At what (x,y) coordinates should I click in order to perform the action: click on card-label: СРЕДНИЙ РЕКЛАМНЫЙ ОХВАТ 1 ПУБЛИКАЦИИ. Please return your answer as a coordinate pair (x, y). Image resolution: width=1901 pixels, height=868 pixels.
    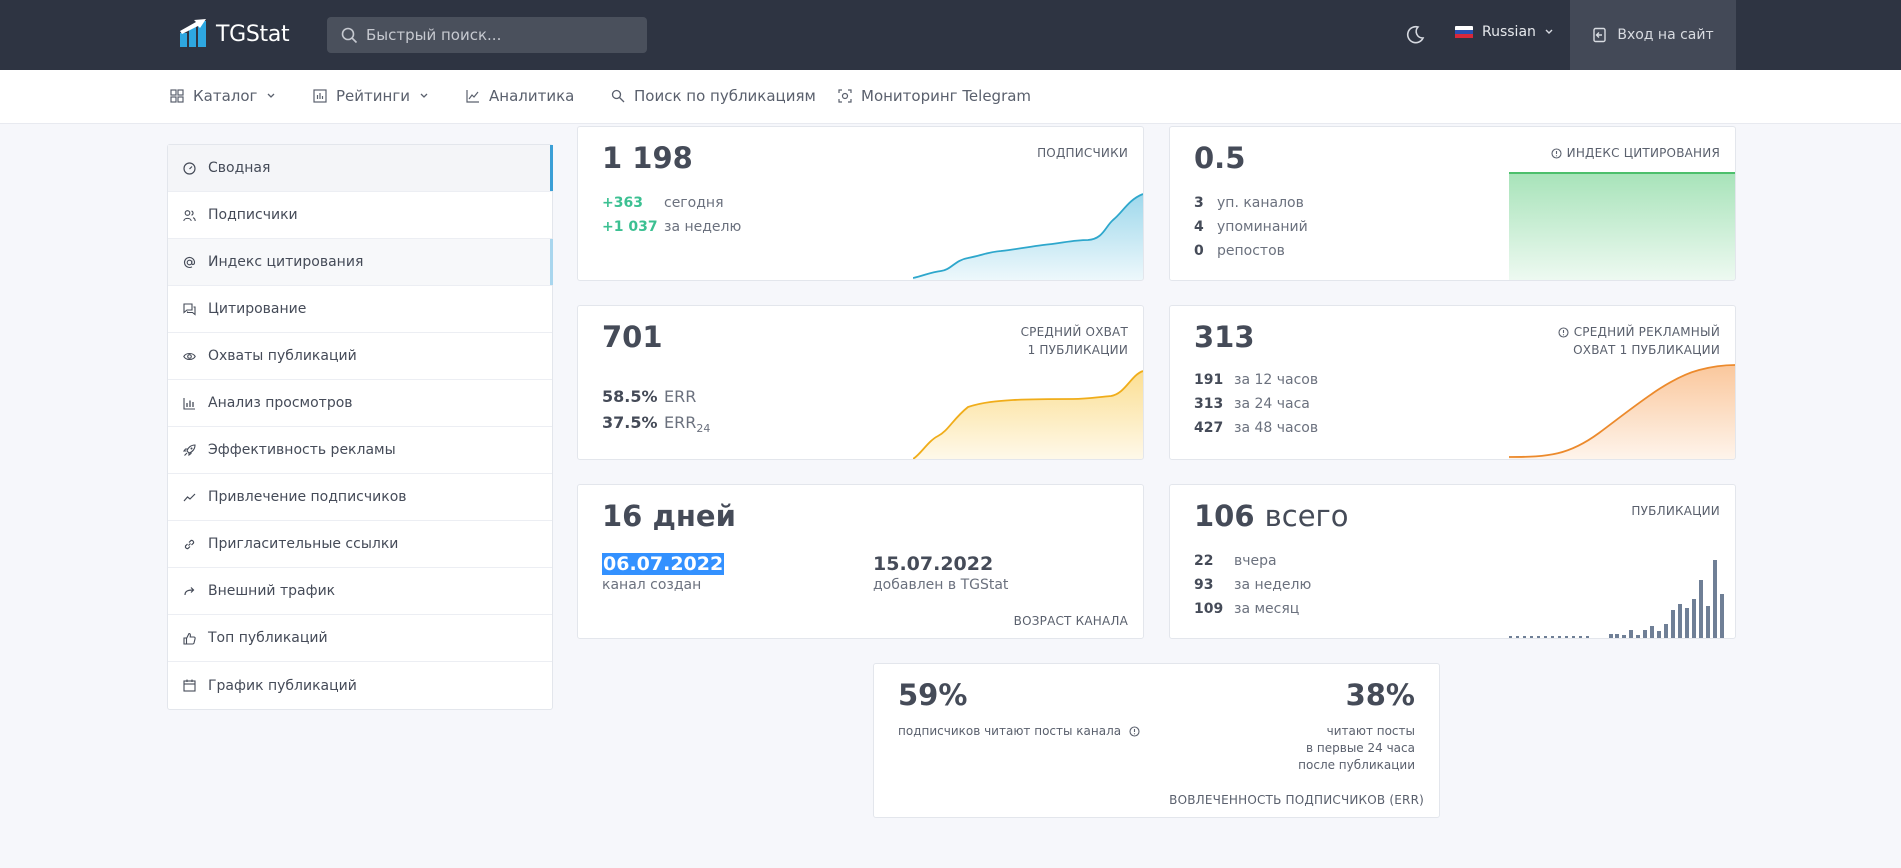
    Looking at the image, I should click on (1639, 341).